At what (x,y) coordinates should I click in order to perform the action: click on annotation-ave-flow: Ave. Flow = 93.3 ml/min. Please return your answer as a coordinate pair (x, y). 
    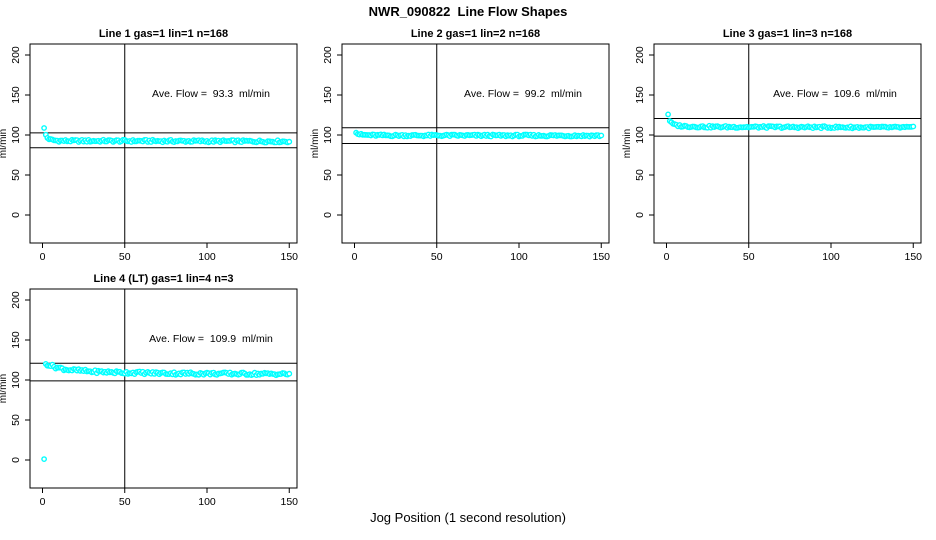
    Looking at the image, I should click on (211, 94).